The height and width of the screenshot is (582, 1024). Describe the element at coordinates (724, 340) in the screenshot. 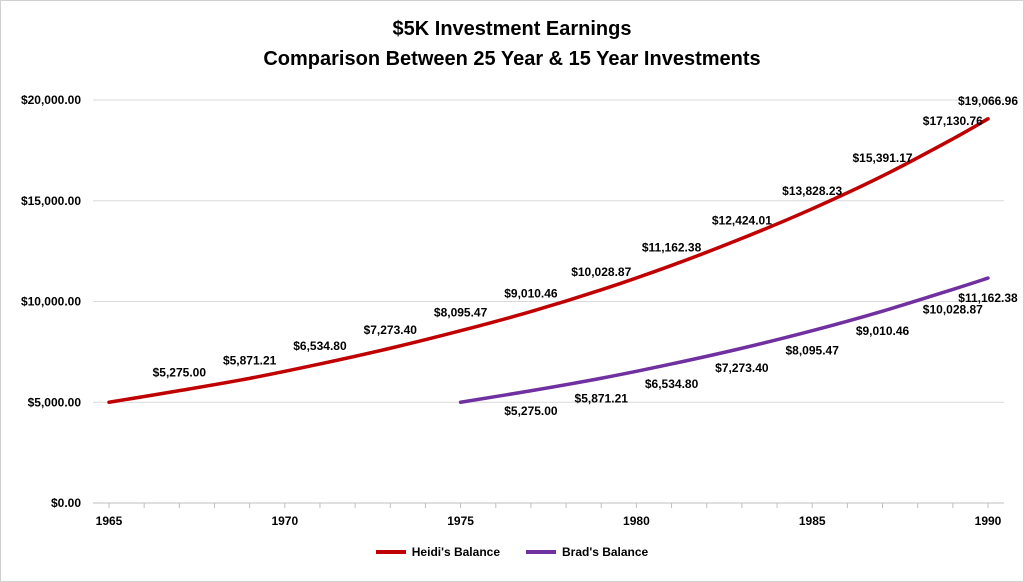

I see `brad-balance-line` at that location.